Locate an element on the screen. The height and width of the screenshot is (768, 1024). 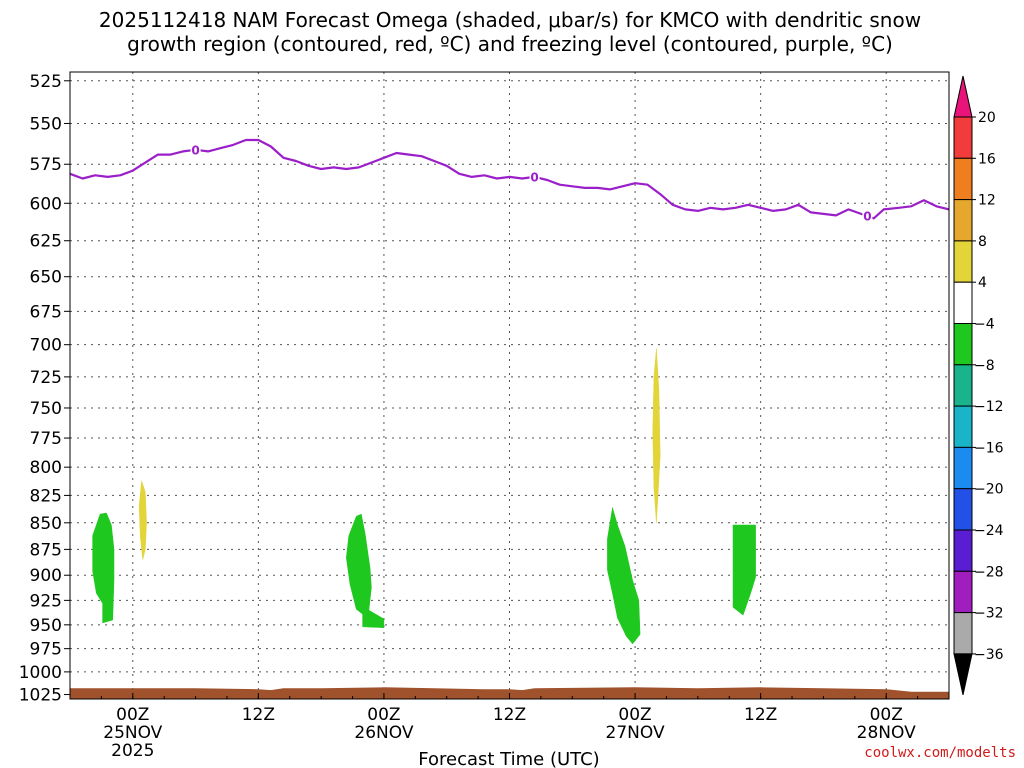
y-tick-label: 950 is located at coordinates (46, 626).